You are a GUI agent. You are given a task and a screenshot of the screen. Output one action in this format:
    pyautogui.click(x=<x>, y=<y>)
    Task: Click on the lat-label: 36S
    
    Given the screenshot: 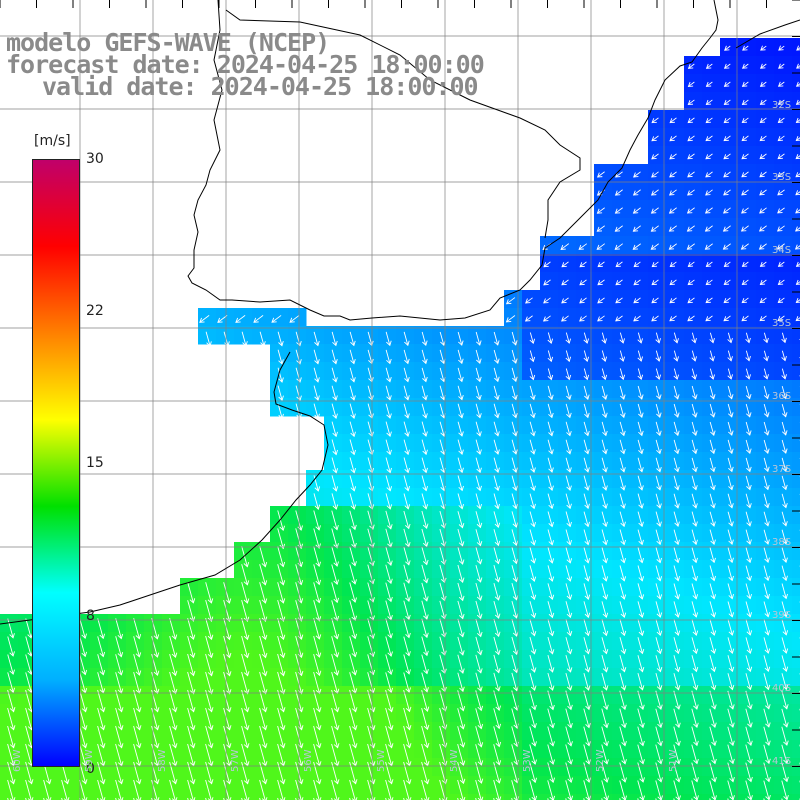 What is the action you would take?
    pyautogui.click(x=782, y=396)
    